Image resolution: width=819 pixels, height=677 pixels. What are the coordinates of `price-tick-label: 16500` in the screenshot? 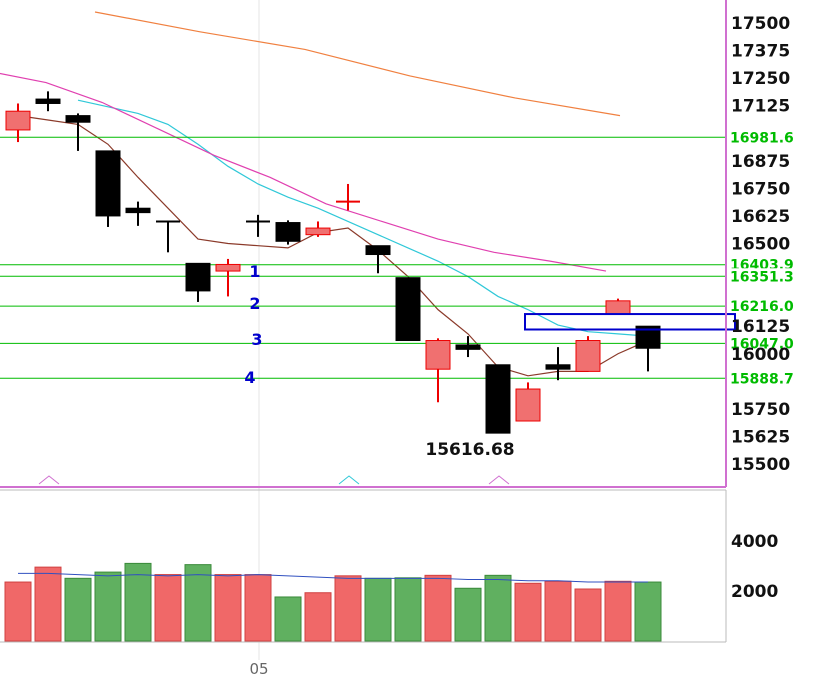 It's located at (760, 245).